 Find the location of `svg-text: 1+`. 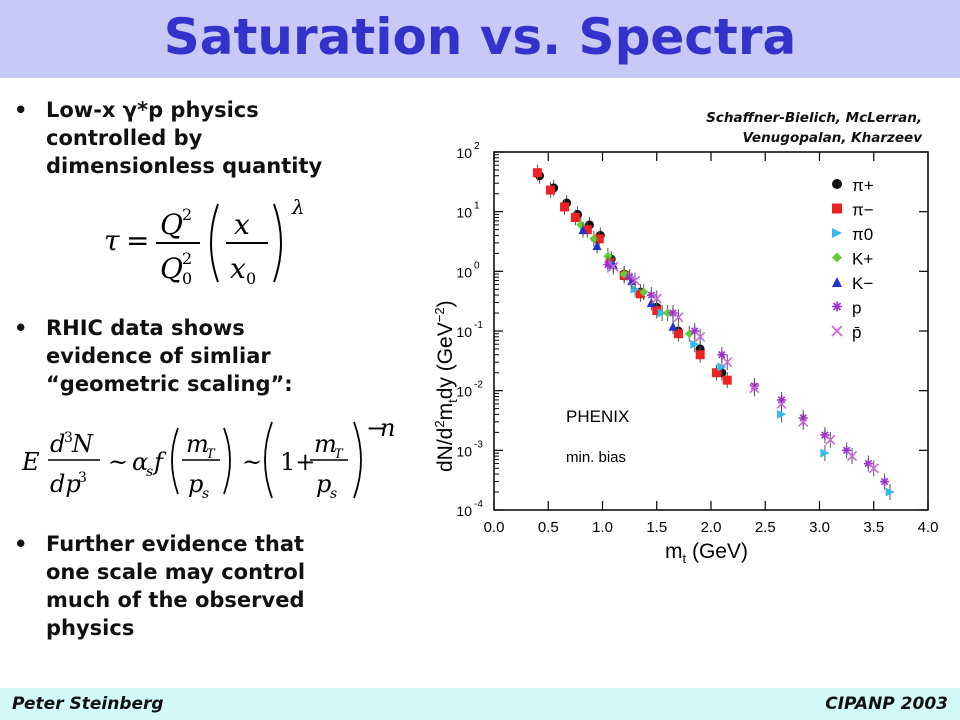

svg-text: 1+ is located at coordinates (297, 462).